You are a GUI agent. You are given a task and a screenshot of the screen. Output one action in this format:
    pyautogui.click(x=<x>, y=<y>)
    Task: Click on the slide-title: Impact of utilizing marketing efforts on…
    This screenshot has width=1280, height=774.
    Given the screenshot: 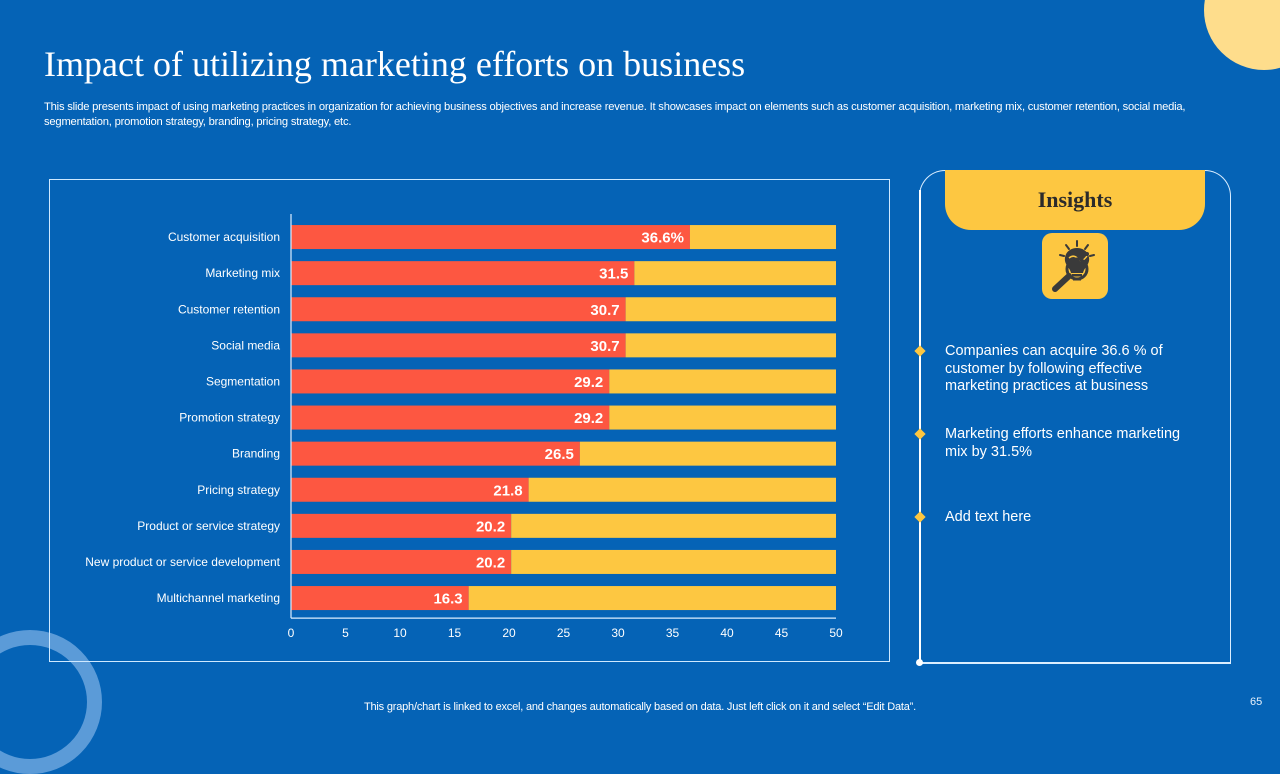 What is the action you would take?
    pyautogui.click(x=395, y=64)
    